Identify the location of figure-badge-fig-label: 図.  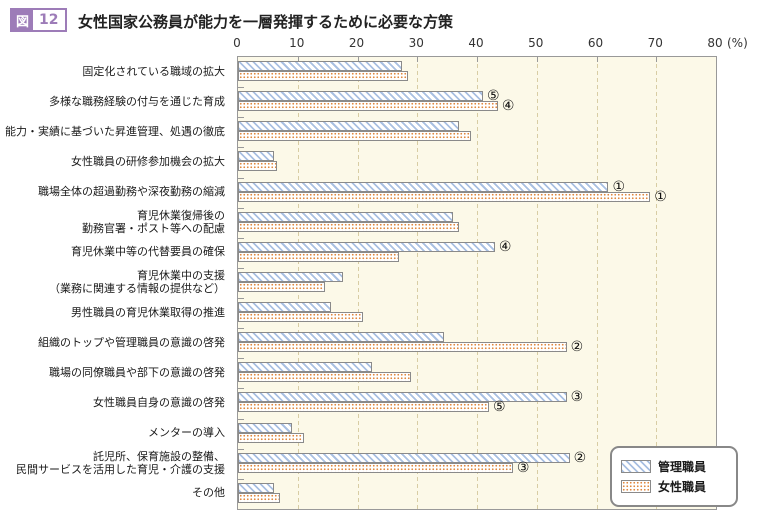
(23, 20).